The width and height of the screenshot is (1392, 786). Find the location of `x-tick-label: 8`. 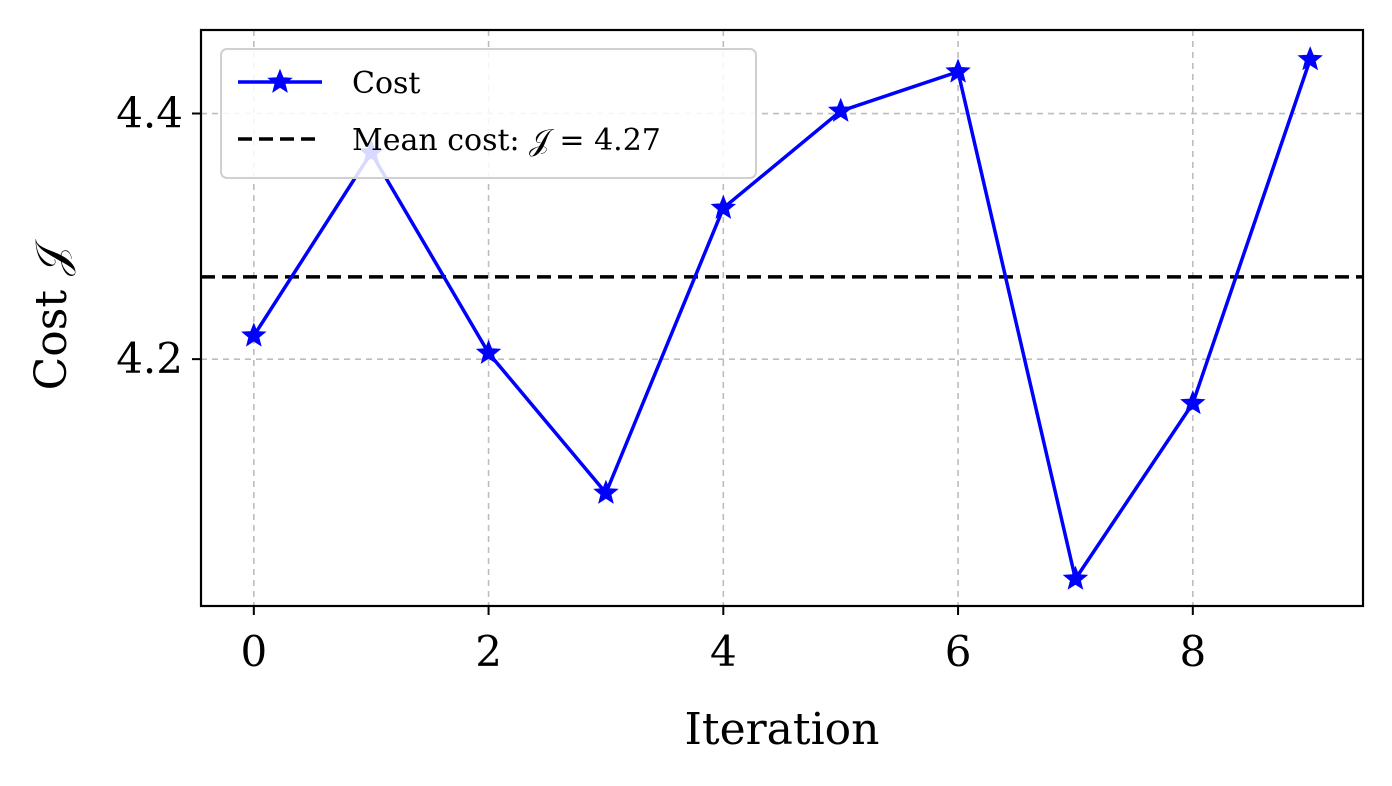

x-tick-label: 8 is located at coordinates (1192, 651).